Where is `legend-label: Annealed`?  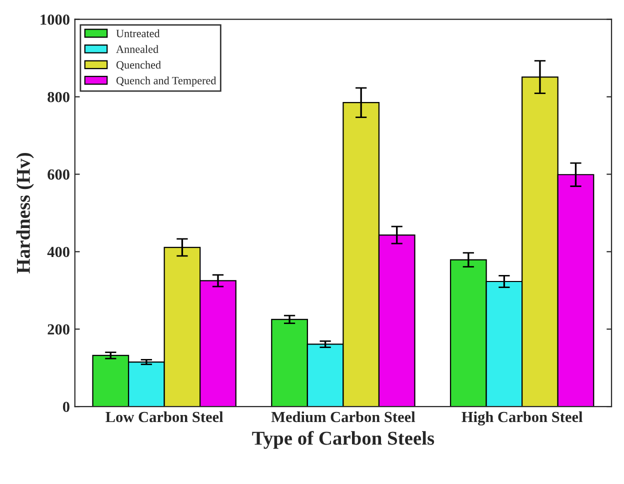
legend-label: Annealed is located at coordinates (137, 49).